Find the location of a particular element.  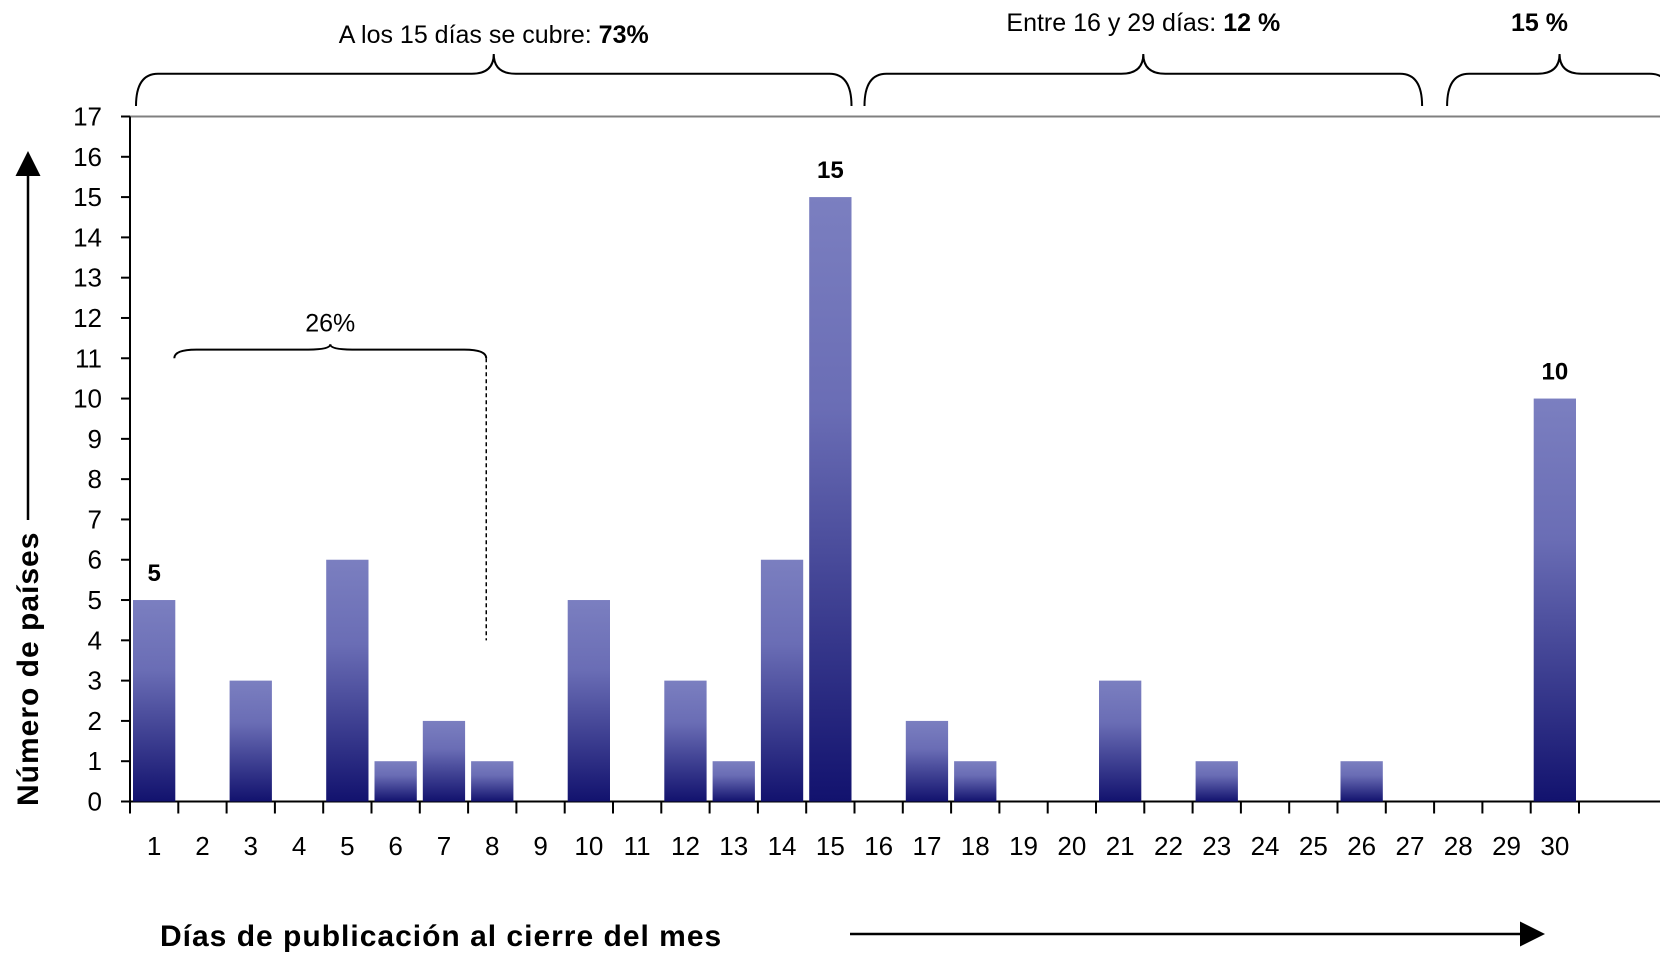

y-tick-label: 14 is located at coordinates (87, 237).